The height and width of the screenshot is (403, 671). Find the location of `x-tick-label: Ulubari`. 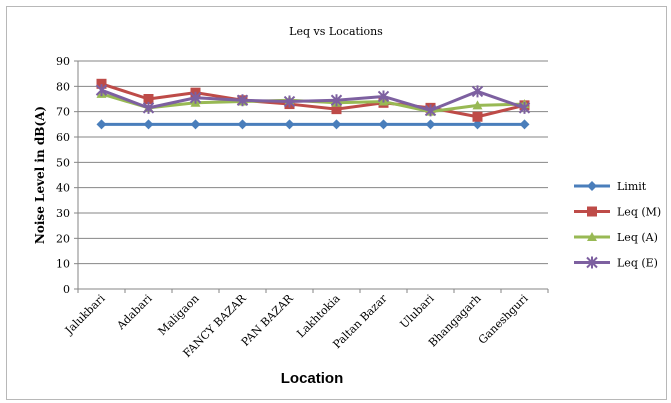

x-tick-label: Ulubari is located at coordinates (417, 311).